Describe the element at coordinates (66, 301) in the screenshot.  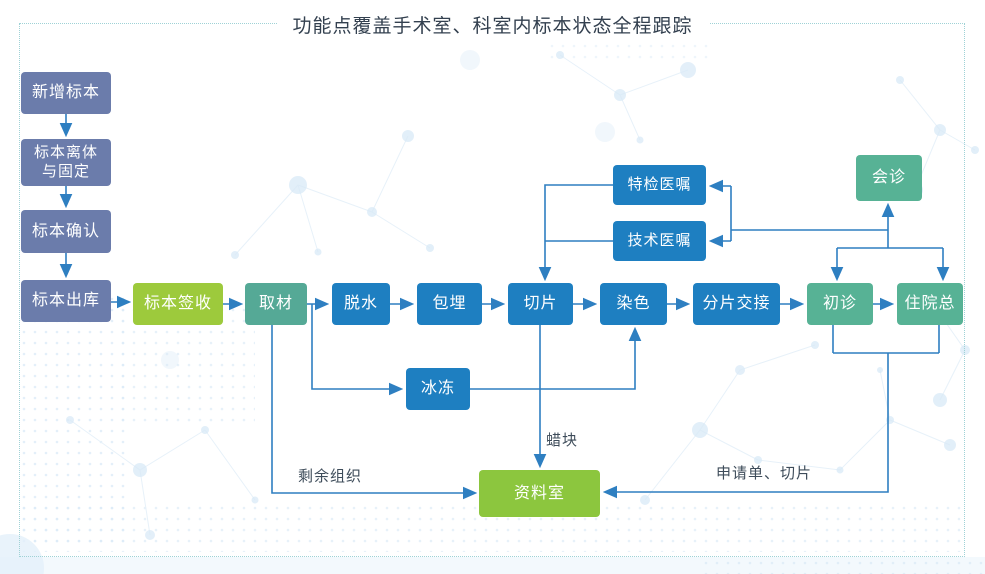
I see `node-specimen-checkout: 标本出库` at that location.